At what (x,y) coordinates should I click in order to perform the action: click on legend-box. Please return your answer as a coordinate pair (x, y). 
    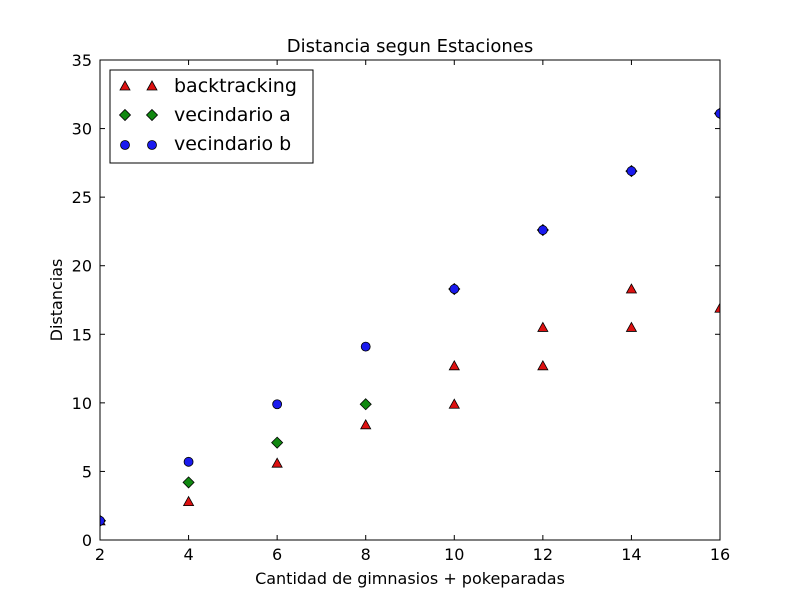
    Looking at the image, I should click on (211, 116).